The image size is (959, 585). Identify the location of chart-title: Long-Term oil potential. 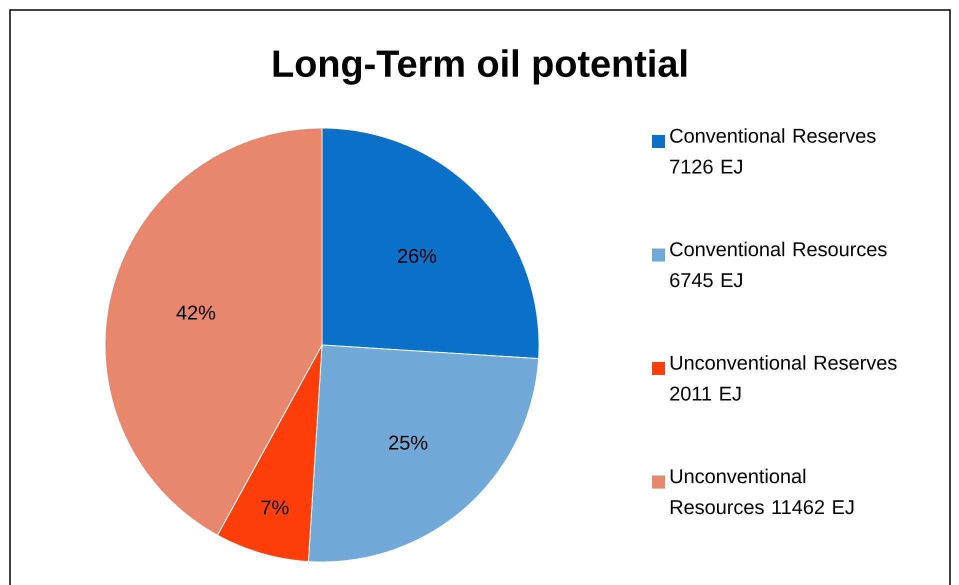
(480, 67).